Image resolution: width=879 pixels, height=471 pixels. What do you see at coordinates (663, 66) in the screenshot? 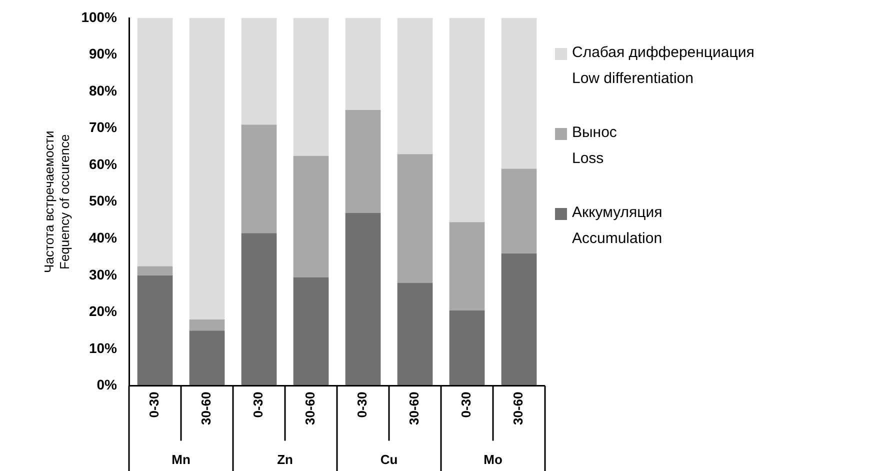
I see `legend-label: Слабая дифференциация Low differentiation` at bounding box center [663, 66].